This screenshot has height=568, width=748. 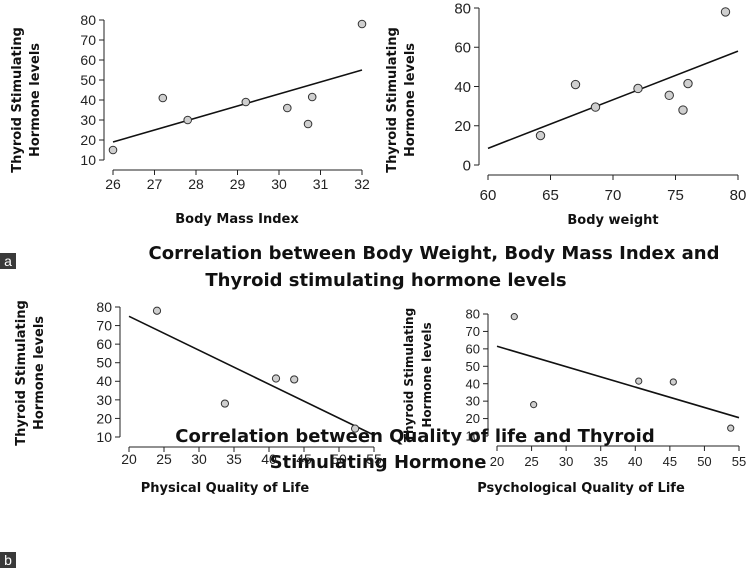 What do you see at coordinates (613, 195) in the screenshot?
I see `x-tick-label: 70` at bounding box center [613, 195].